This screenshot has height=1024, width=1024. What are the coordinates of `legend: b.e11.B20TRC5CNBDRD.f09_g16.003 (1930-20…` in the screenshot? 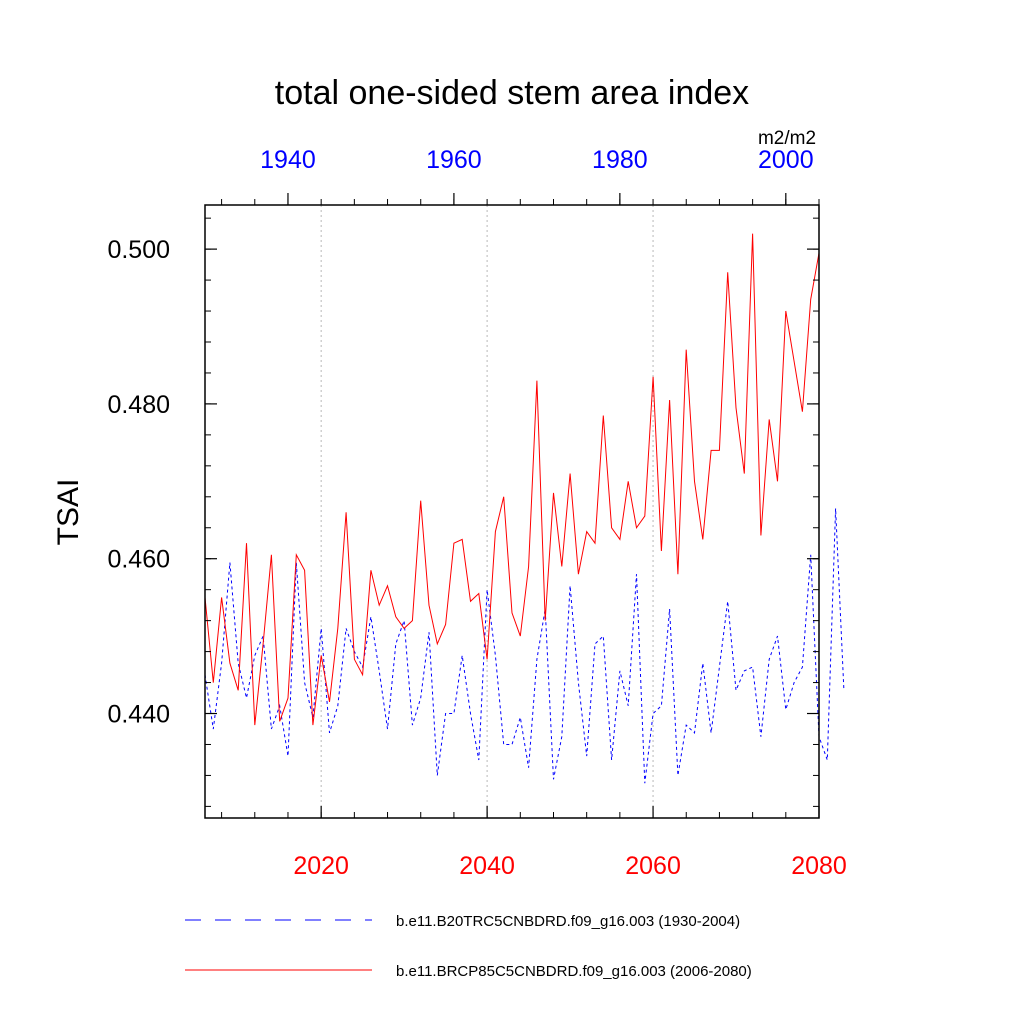 It's located at (468, 946).